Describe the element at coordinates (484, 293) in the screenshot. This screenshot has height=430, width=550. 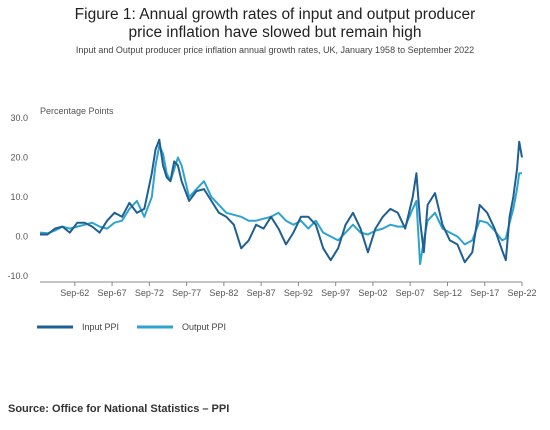
I see `x-tick-label: Sep-17` at that location.